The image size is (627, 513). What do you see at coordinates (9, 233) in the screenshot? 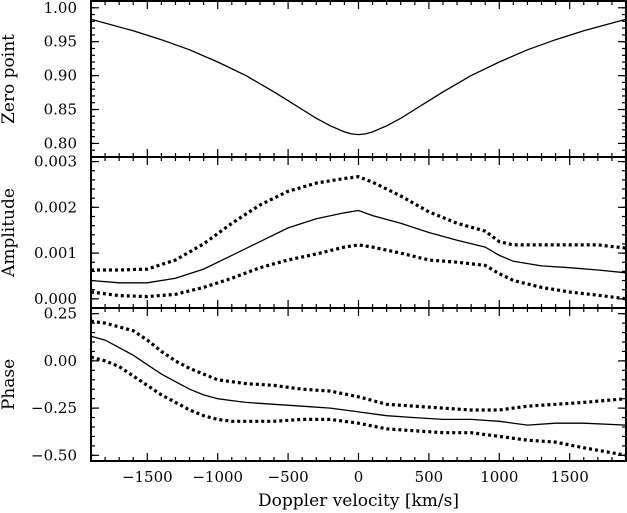
I see `y-axis-label: Amplitude` at bounding box center [9, 233].